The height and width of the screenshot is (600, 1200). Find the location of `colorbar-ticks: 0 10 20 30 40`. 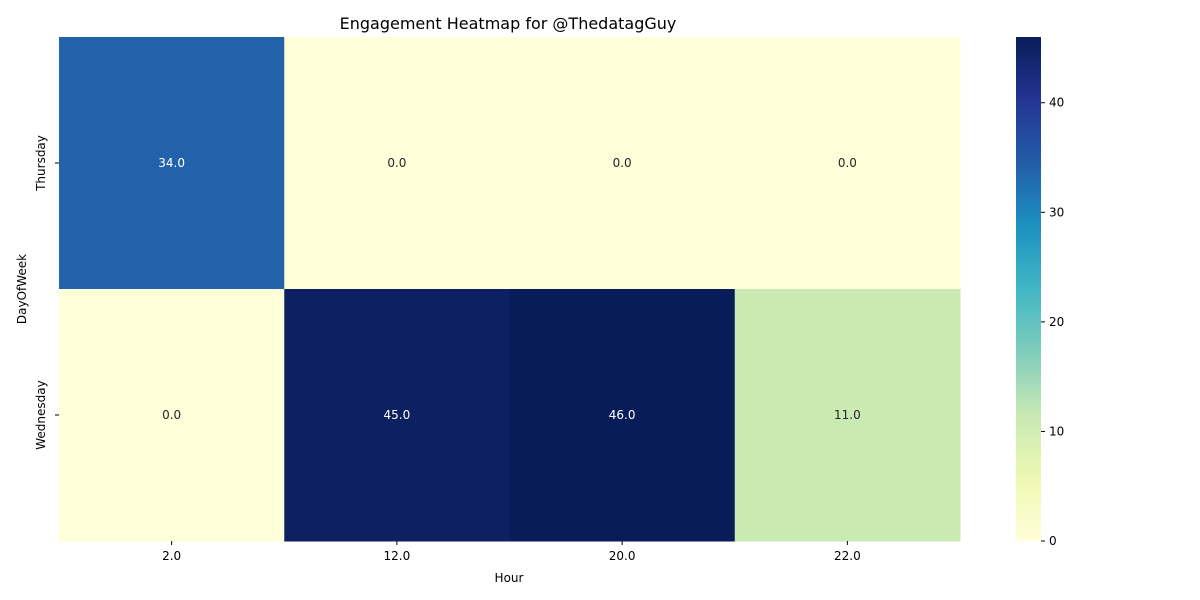

colorbar-ticks: 0 10 20 30 40 is located at coordinates (1052, 322).